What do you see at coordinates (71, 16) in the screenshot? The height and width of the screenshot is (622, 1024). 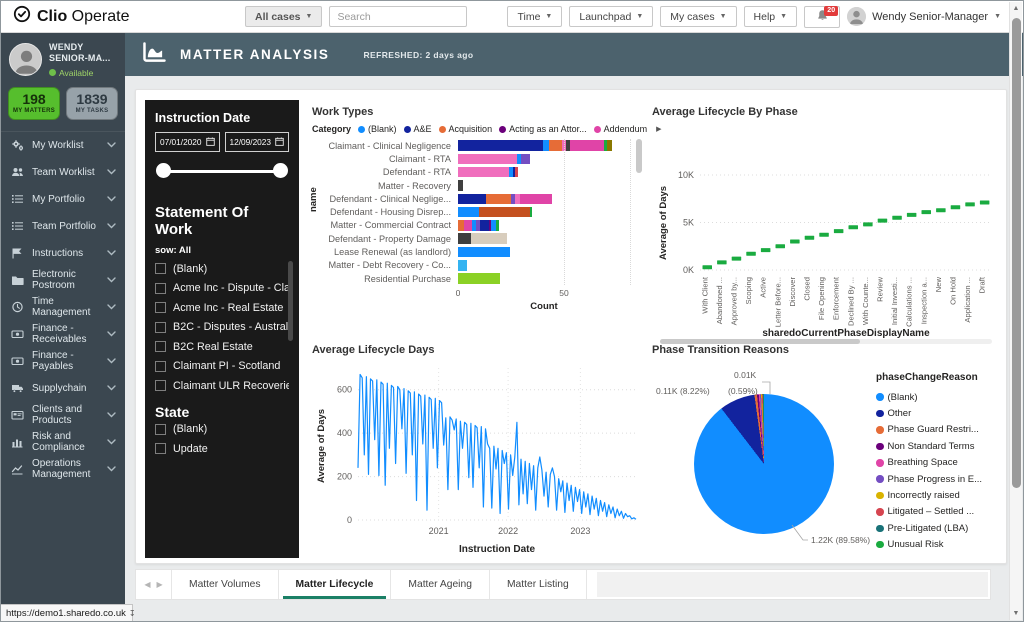 I see `app-logo: Clio Operate` at bounding box center [71, 16].